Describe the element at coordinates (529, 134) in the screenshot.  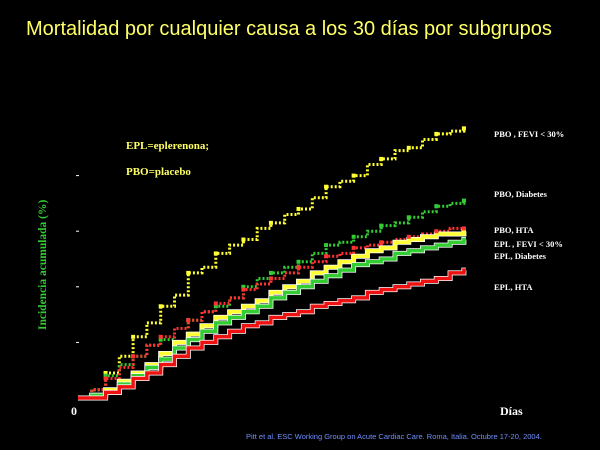
I see `series-1-label: PBO , FEVI < 30%` at that location.